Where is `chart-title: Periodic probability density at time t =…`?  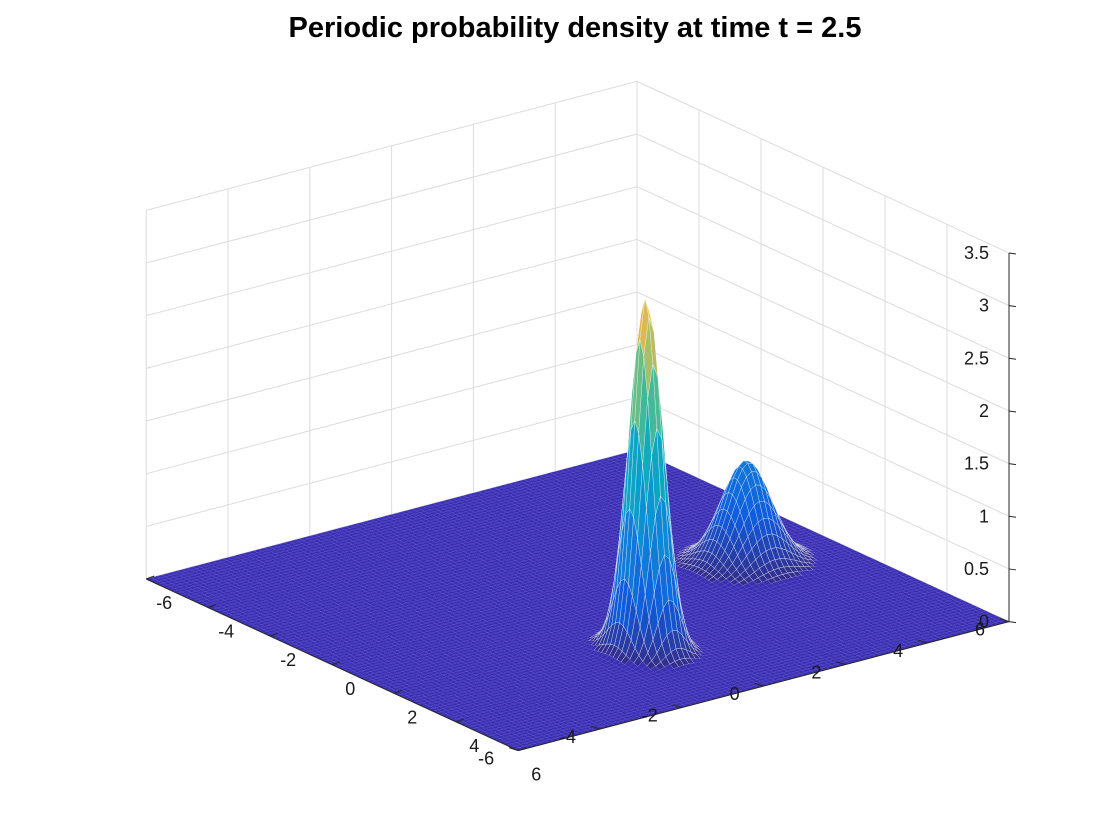 chart-title: Periodic probability density at time t =… is located at coordinates (575, 28).